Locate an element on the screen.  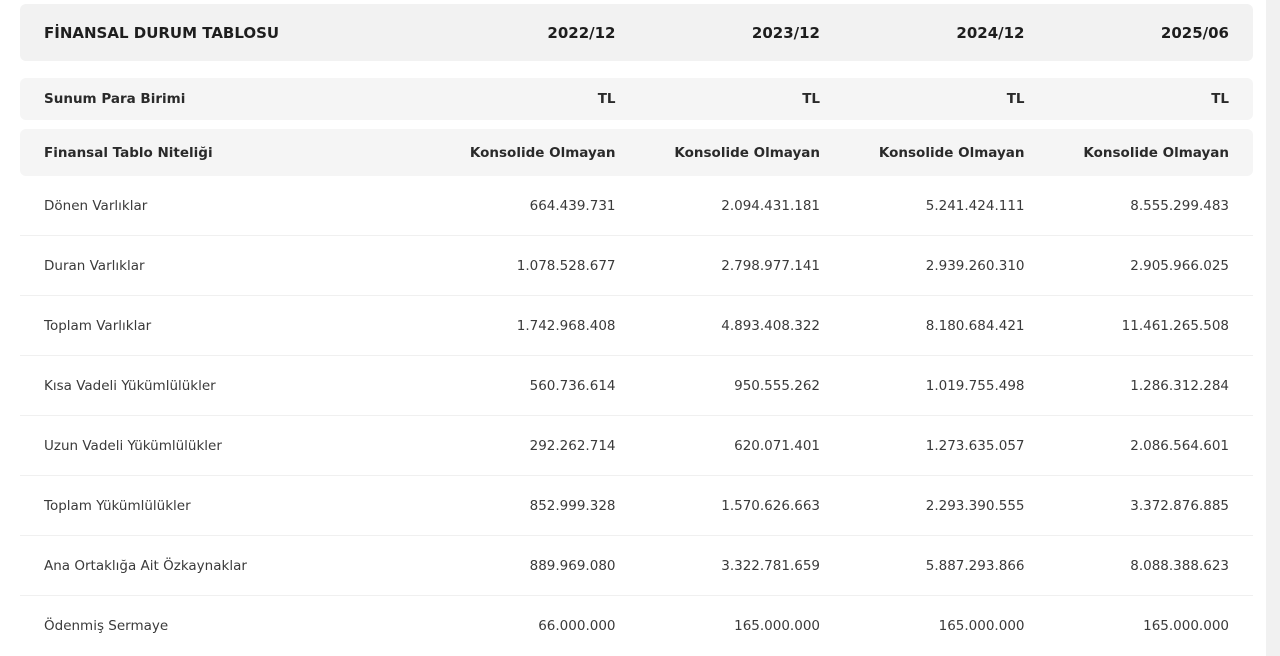
cell-value: 1.742.968.408 is located at coordinates (566, 325).